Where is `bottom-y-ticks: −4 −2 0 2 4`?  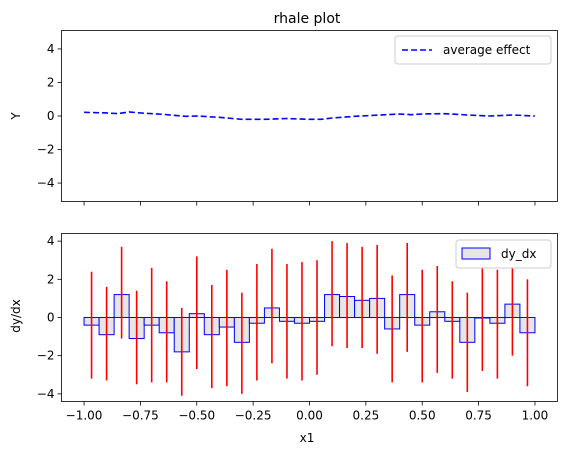
bottom-y-ticks: −4 −2 0 2 4 is located at coordinates (49, 317).